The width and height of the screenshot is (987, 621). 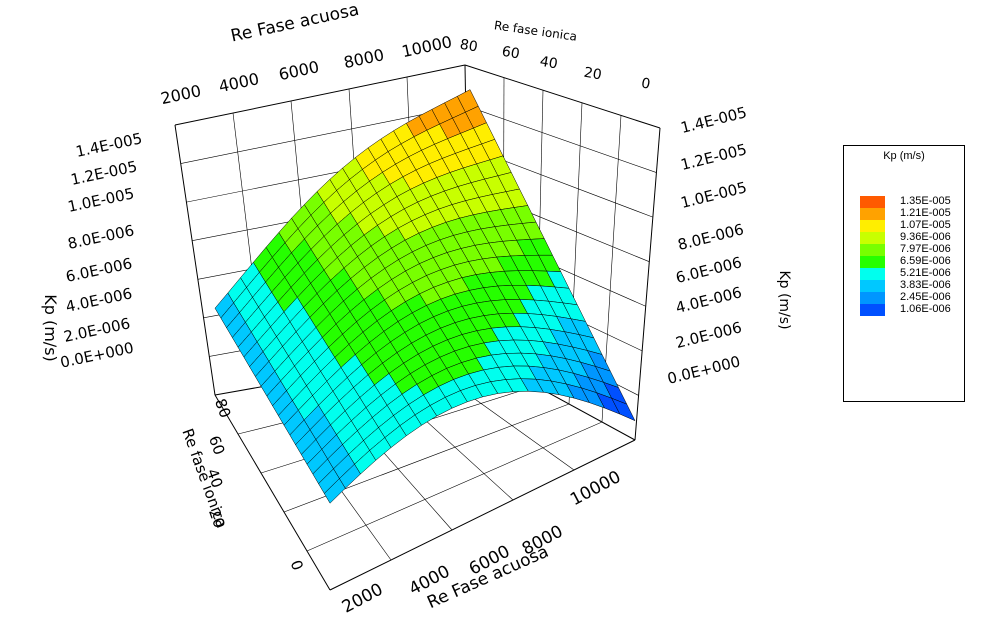 What do you see at coordinates (784, 299) in the screenshot?
I see `right-z-axis-title: Kp (m/s)` at bounding box center [784, 299].